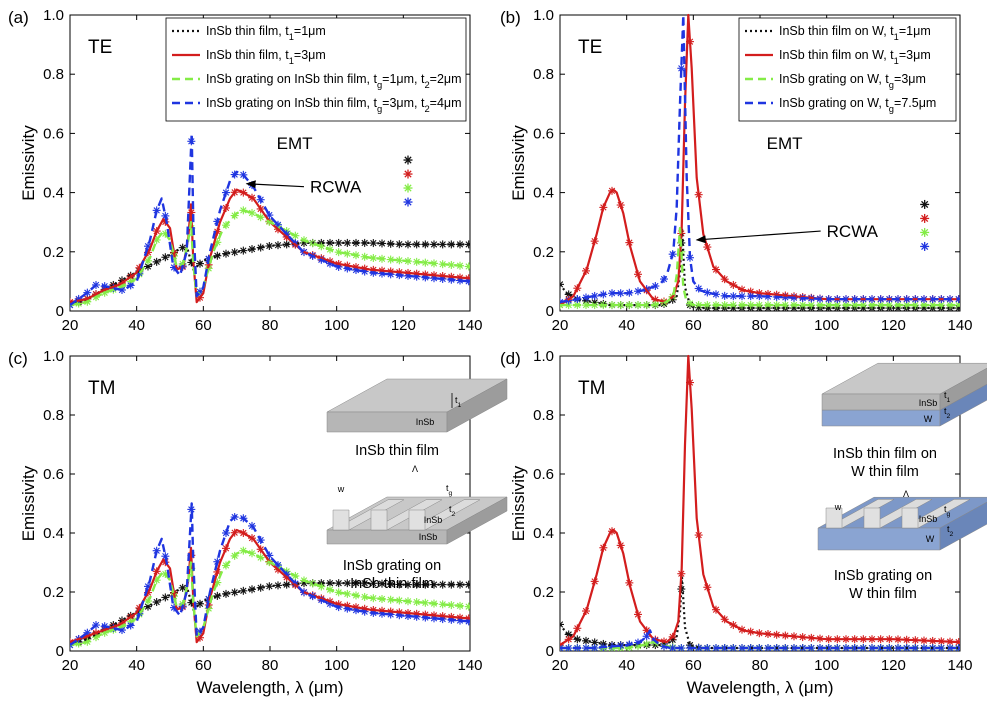  I want to click on rcwa-arrow, so click(758, 237).